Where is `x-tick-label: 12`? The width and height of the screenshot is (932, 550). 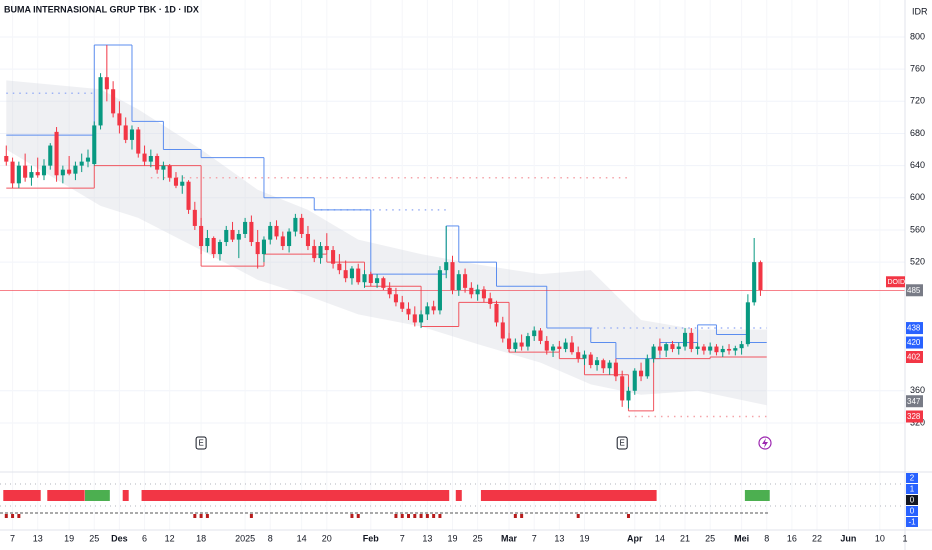
x-tick-label: 12 is located at coordinates (170, 538).